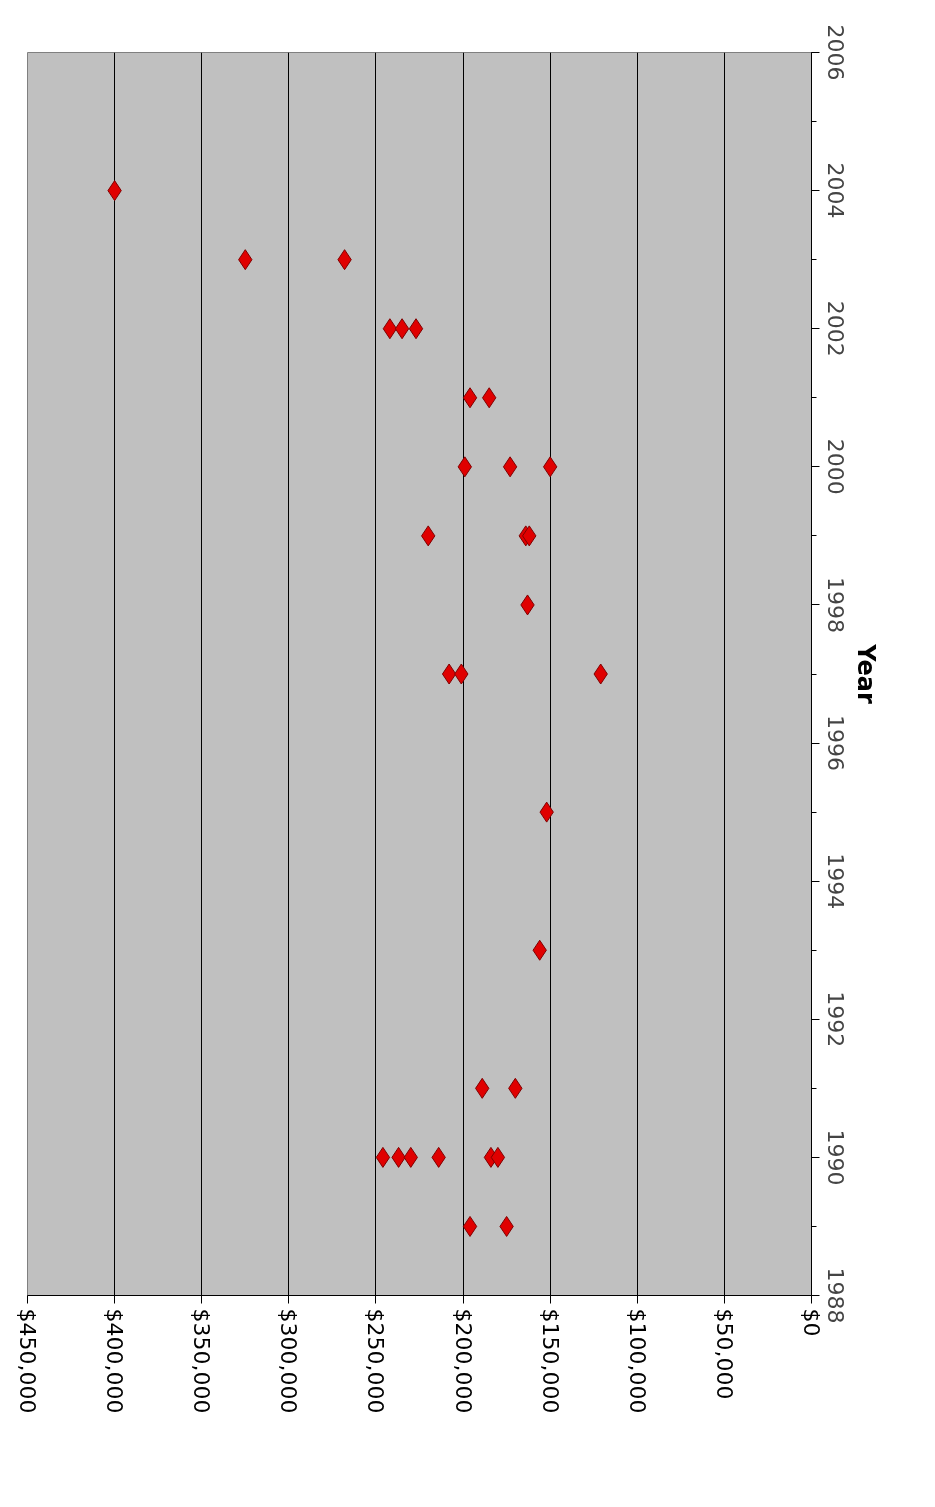 The width and height of the screenshot is (935, 1507). What do you see at coordinates (835, 1019) in the screenshot?
I see `y-tick-label: 1992` at bounding box center [835, 1019].